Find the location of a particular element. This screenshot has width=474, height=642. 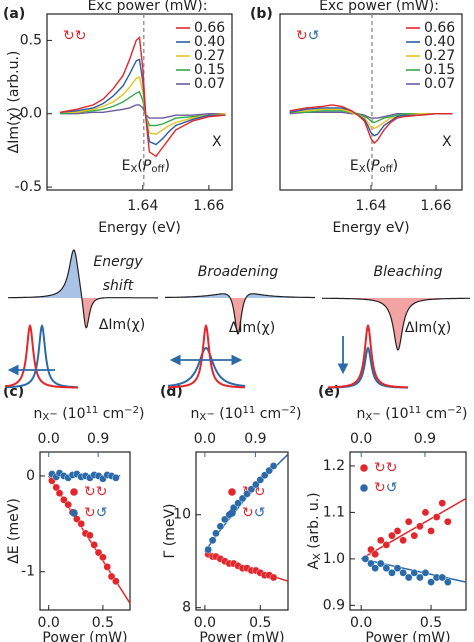

negative-area is located at coordinates (240, 316).